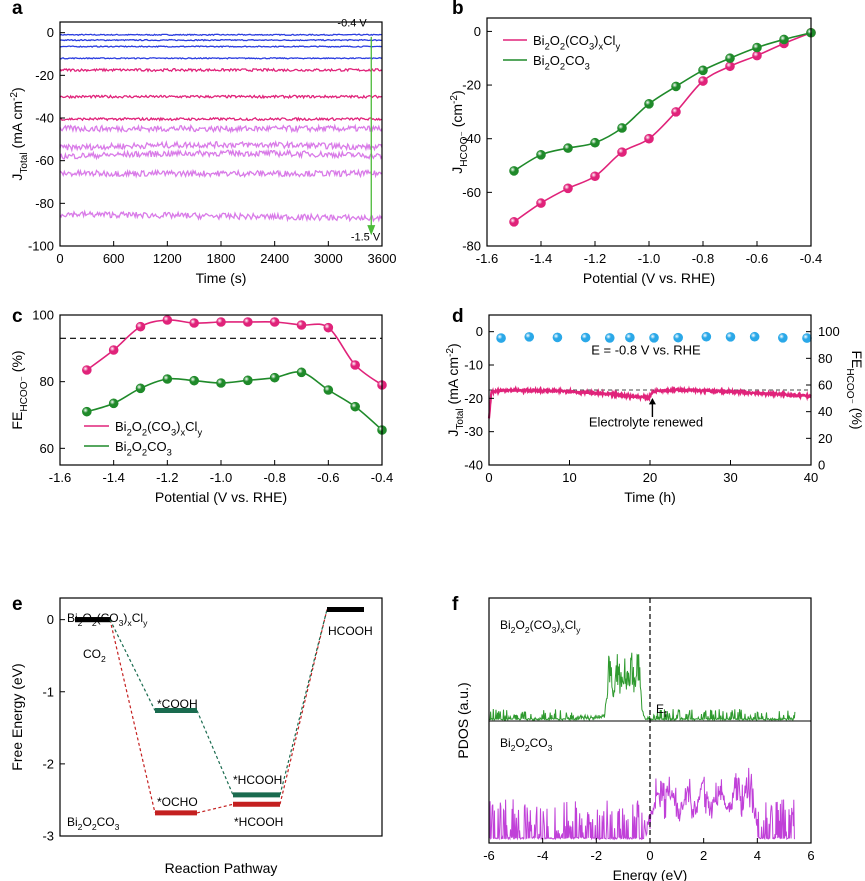 This screenshot has width=865, height=881. I want to click on series-label: Bi2​O2​(CO3​)x​Cly​, so click(540, 626).